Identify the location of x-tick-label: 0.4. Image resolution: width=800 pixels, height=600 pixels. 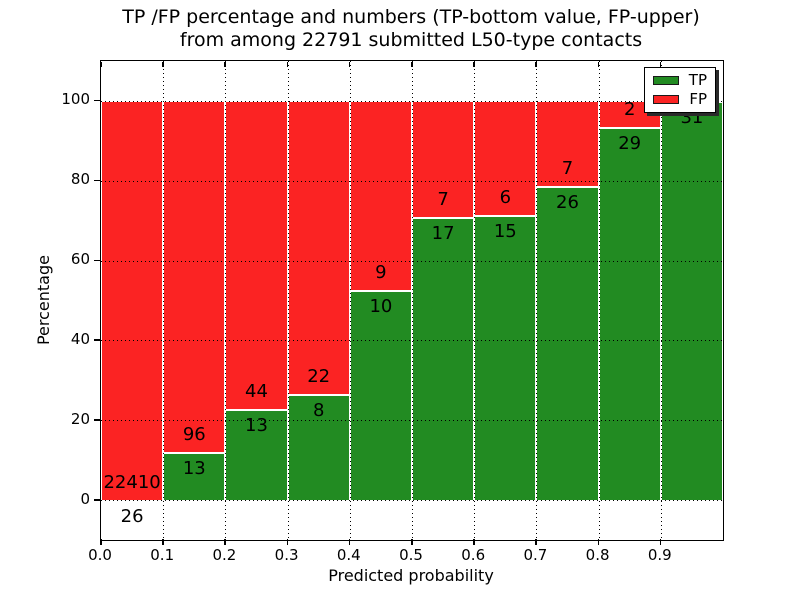
(348, 555).